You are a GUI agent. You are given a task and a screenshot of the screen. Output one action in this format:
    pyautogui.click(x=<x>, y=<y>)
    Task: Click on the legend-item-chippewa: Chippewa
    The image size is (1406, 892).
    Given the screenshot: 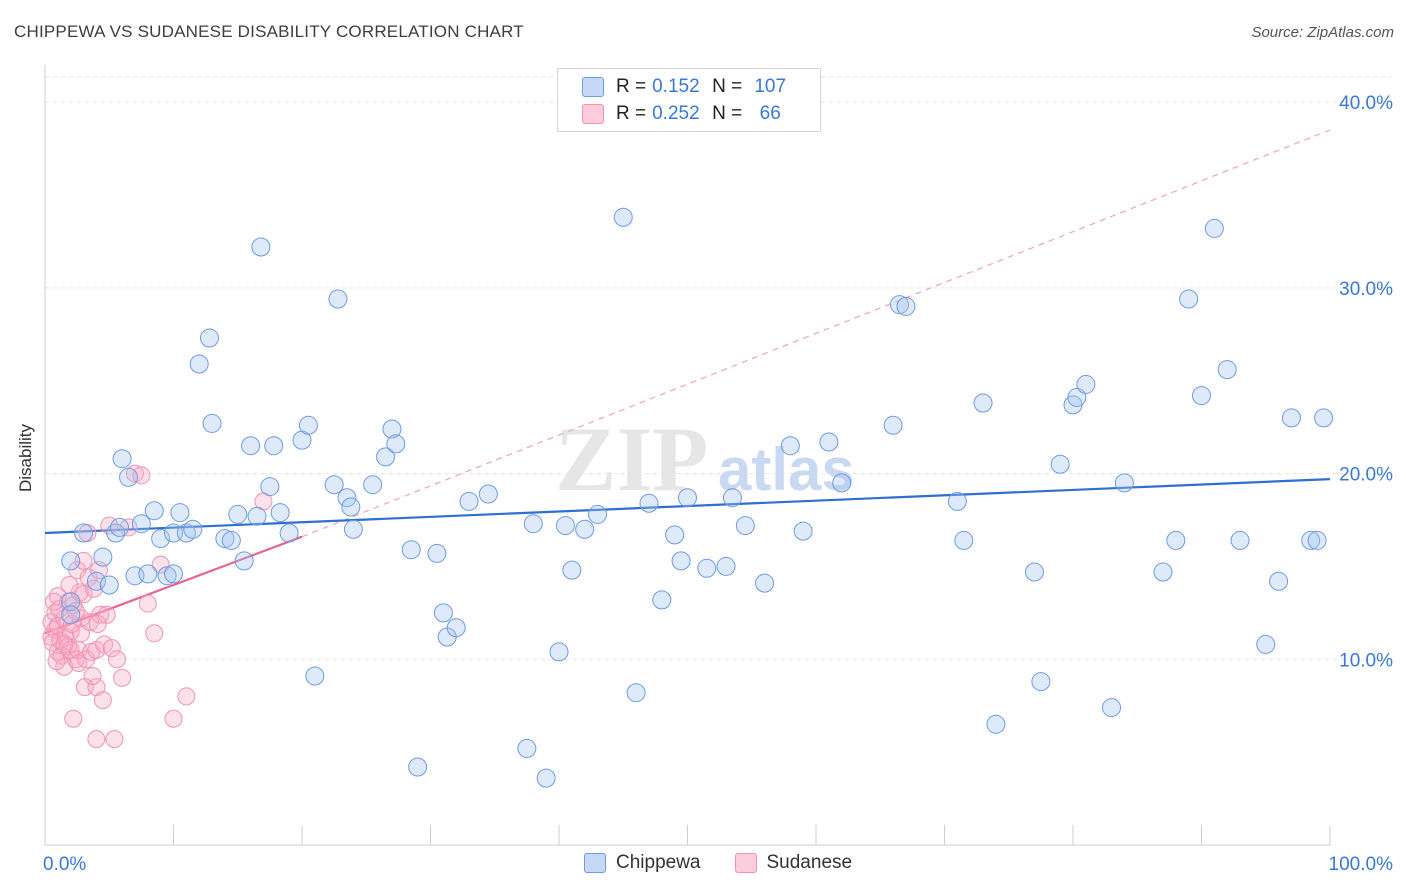 What is the action you would take?
    pyautogui.click(x=642, y=863)
    